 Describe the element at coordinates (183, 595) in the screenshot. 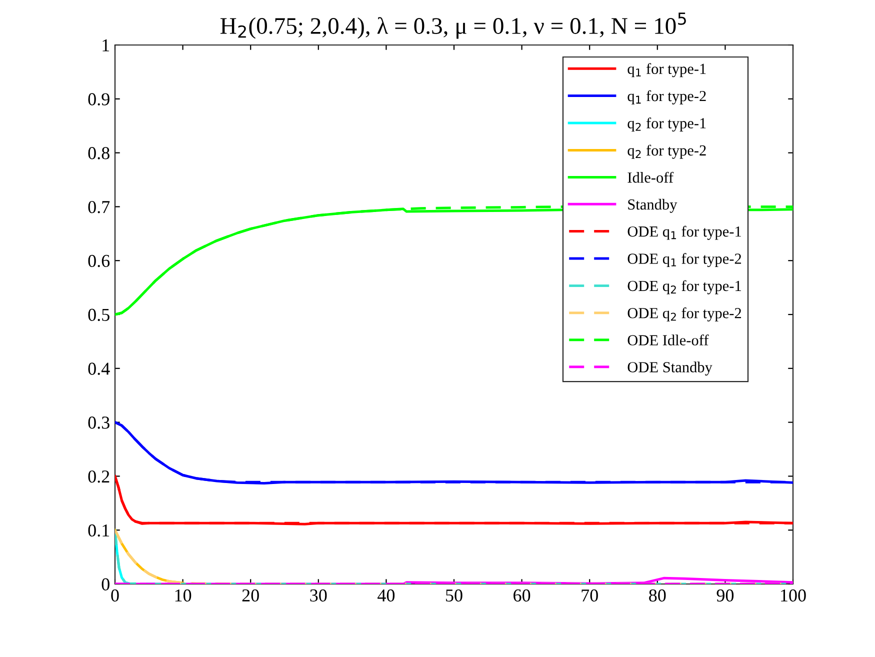

I see `x-tick-label: 10` at that location.